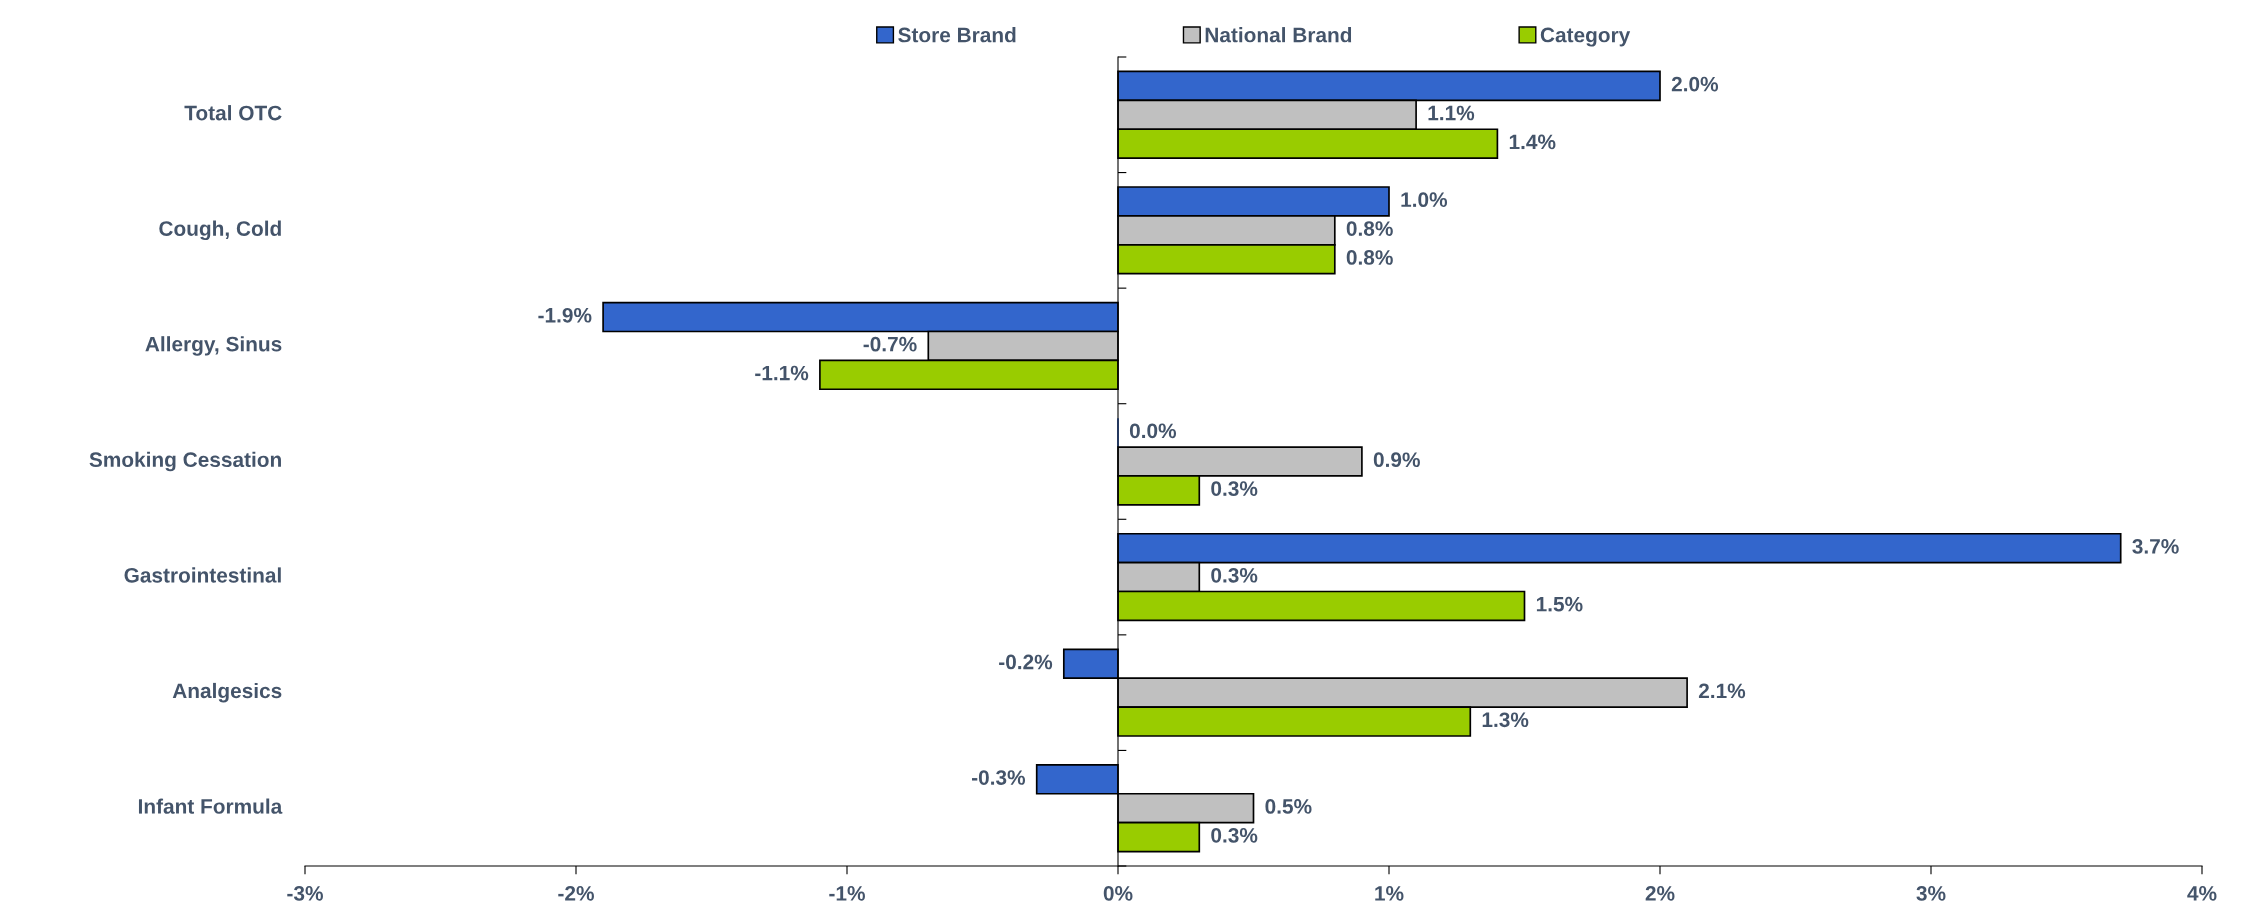  I want to click on x-tick-label: 3%, so click(1931, 893).